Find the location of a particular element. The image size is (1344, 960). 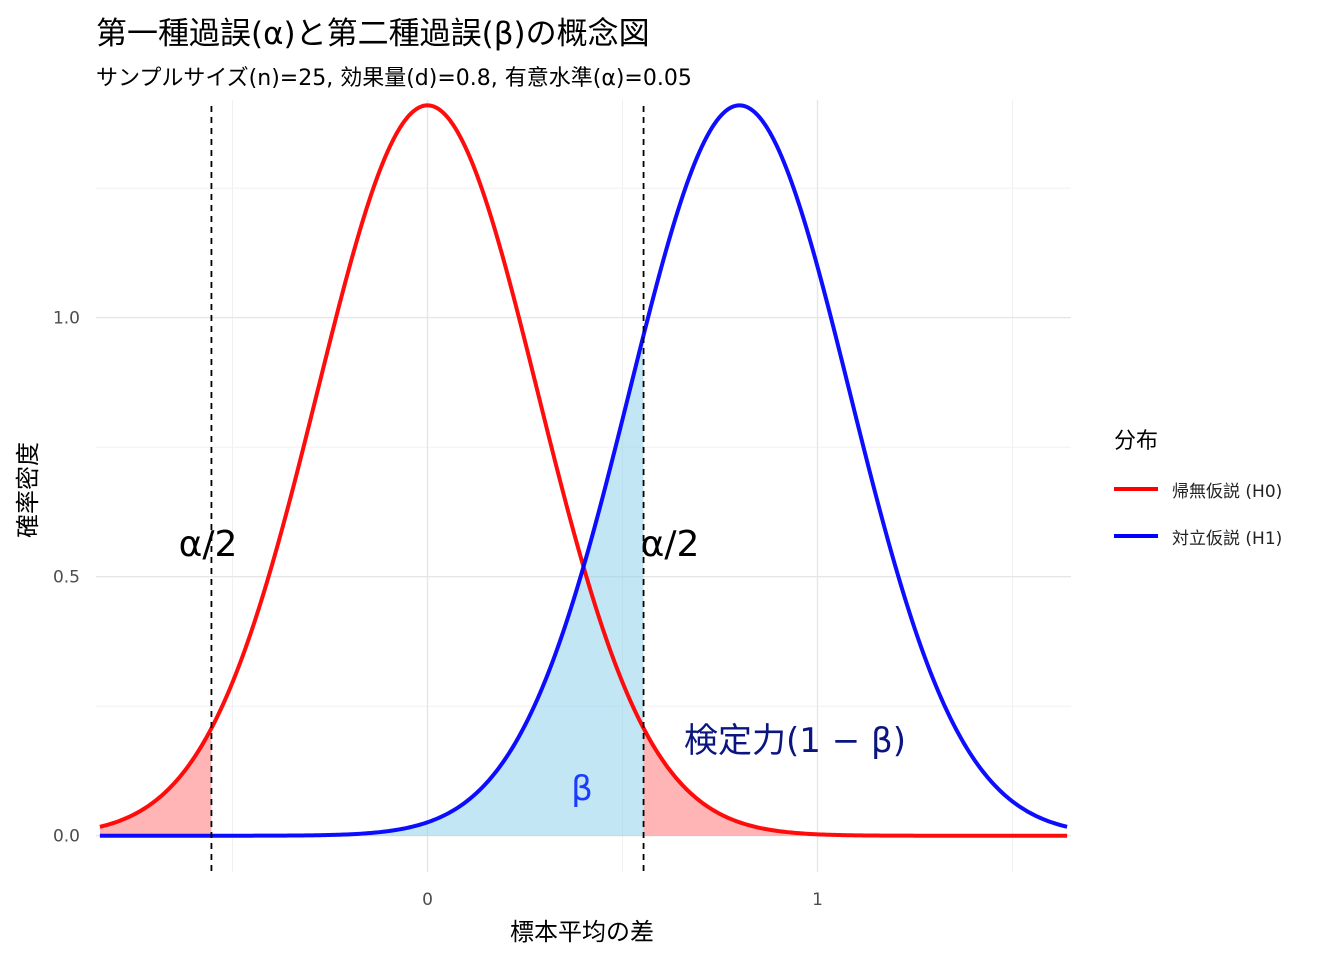

legend-label-h0: 帰無仮説 (H0) is located at coordinates (1227, 491).